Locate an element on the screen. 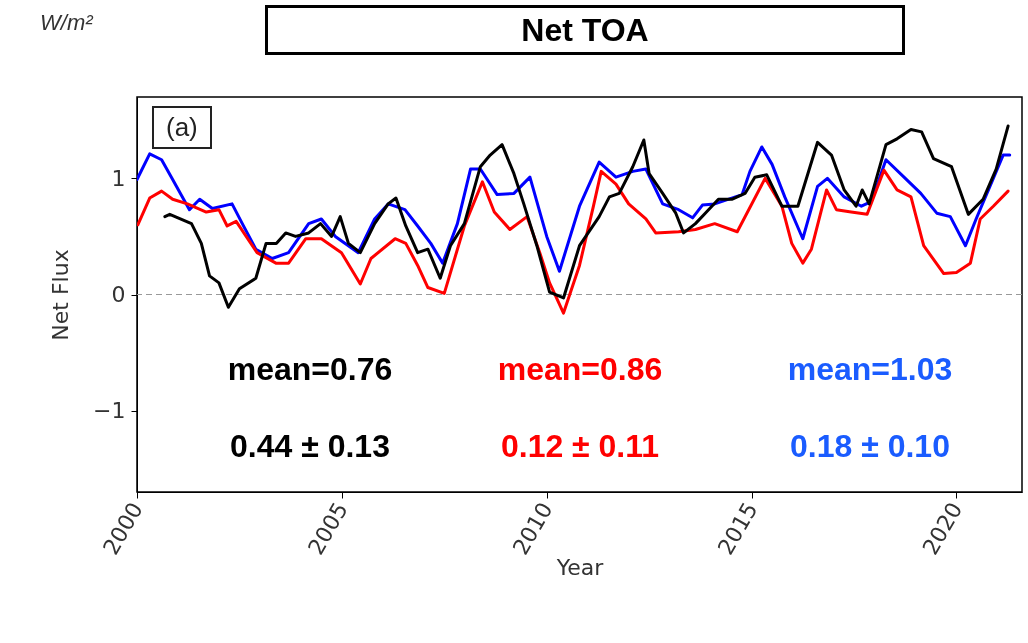 The height and width of the screenshot is (643, 1028). y-axis-title: Net Flux is located at coordinates (61, 295).